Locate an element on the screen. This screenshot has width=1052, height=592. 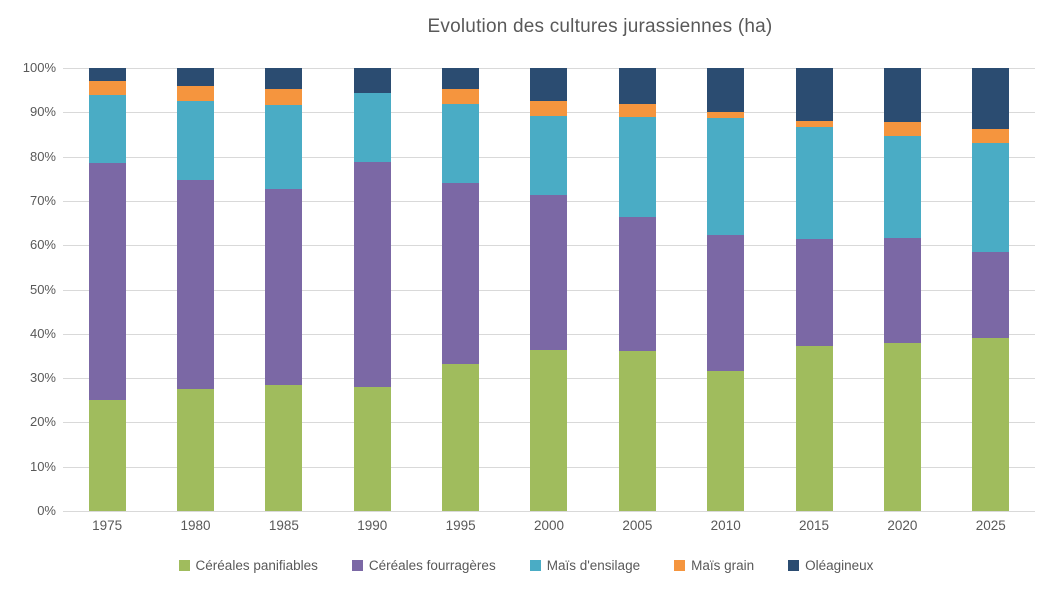
y-tick-label: 50% is located at coordinates (42, 289).